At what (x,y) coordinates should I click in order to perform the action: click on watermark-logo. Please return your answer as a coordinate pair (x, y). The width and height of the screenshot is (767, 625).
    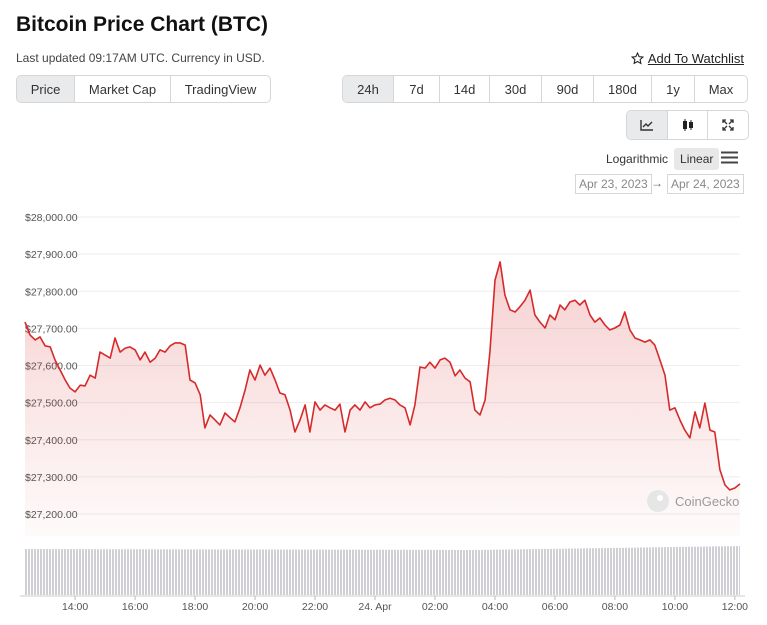
    Looking at the image, I should click on (658, 501).